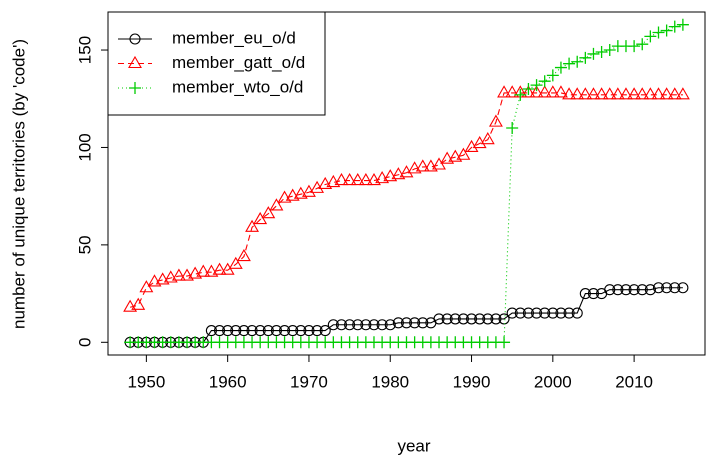  I want to click on x-tick-label: 1970, so click(309, 381).